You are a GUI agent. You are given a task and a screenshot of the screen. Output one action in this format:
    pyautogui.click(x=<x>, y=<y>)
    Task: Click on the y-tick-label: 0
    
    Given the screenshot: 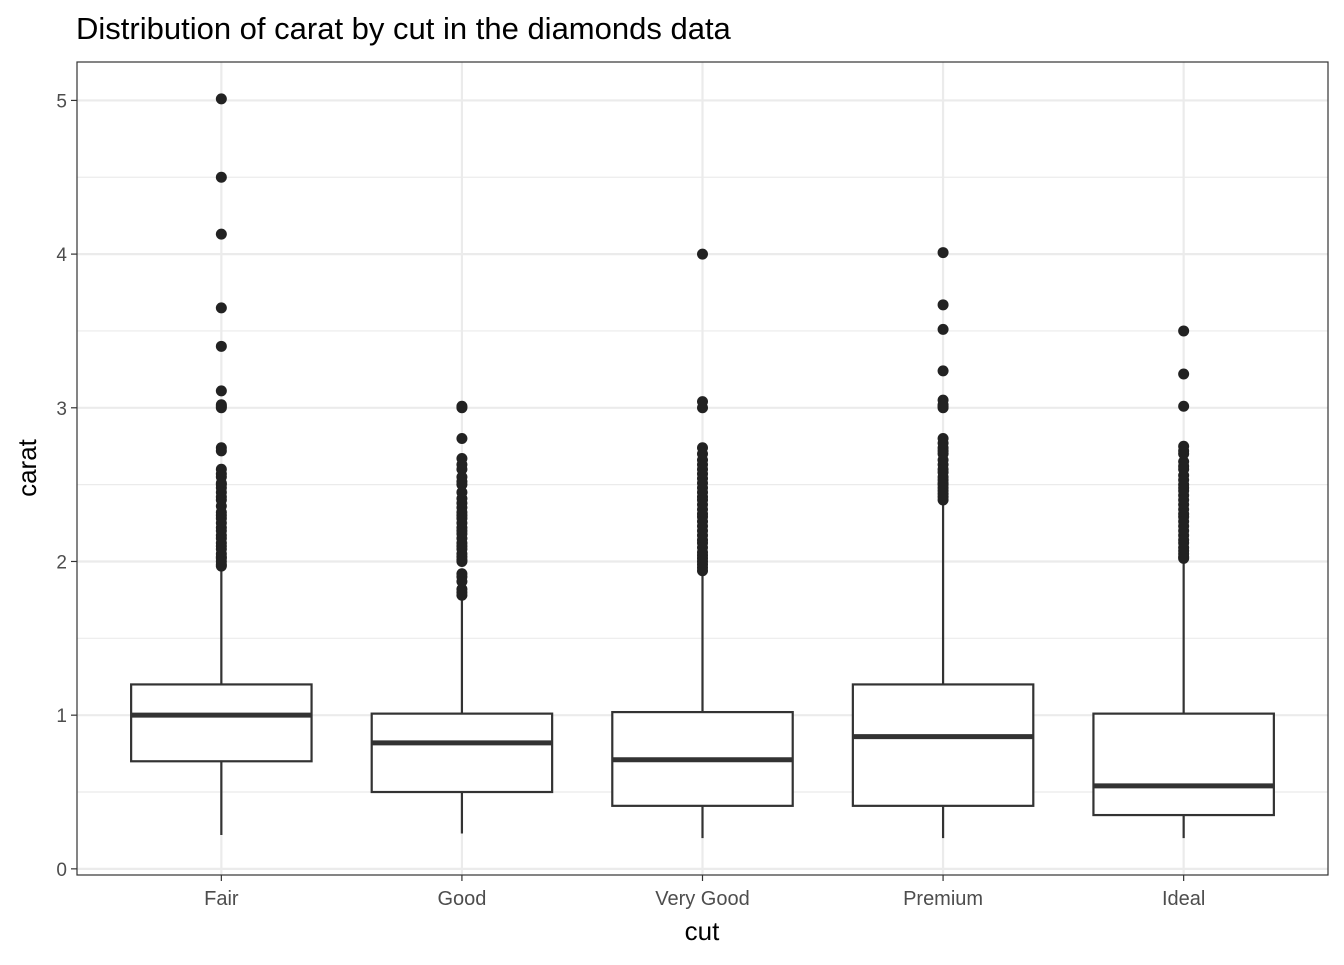 What is the action you would take?
    pyautogui.click(x=61, y=870)
    